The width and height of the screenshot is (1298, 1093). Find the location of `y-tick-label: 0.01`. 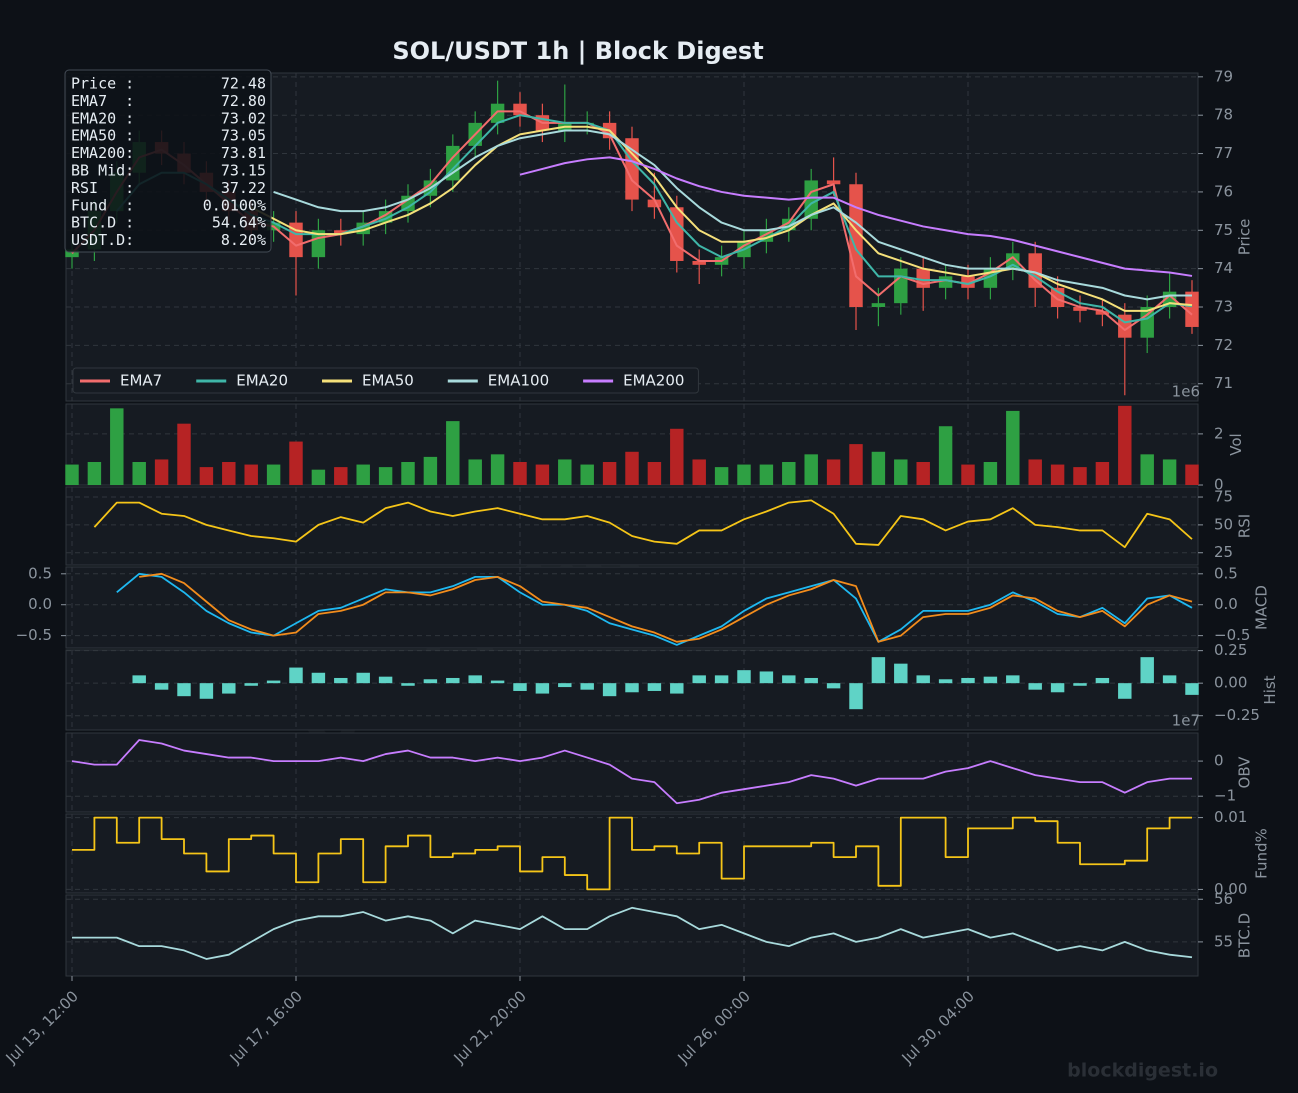

y-tick-label: 0.01 is located at coordinates (1230, 817).